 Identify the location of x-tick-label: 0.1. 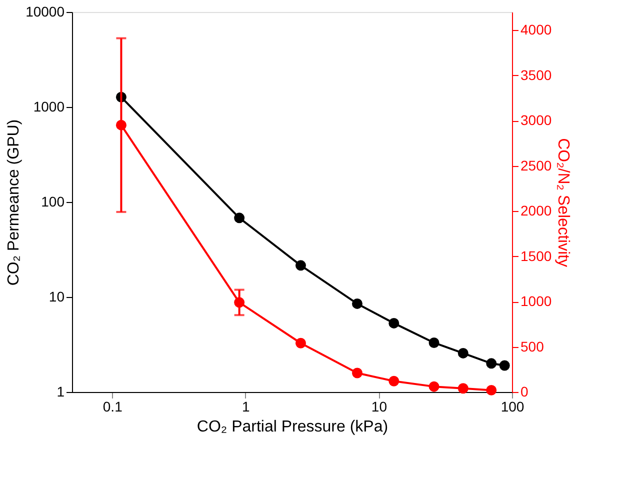
(112, 406).